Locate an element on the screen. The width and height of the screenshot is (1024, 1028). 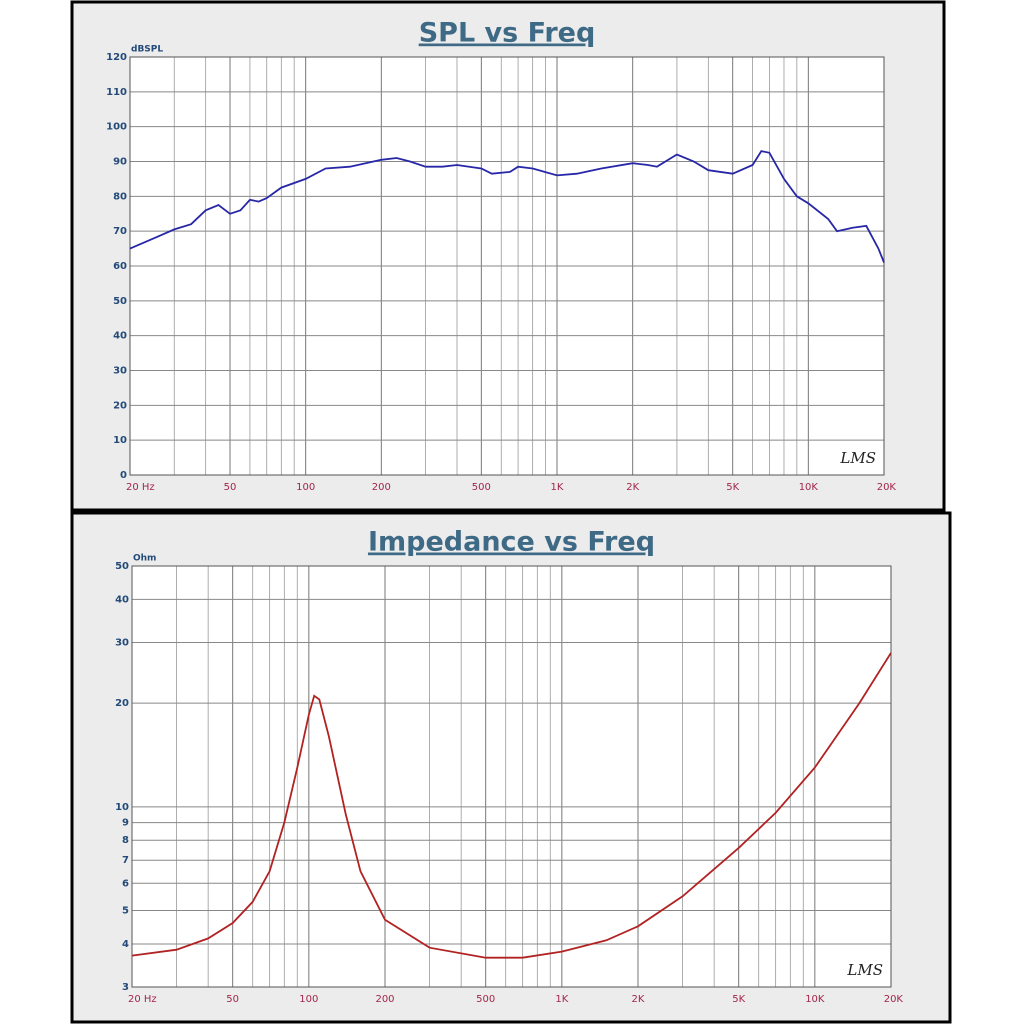
y-tick-label: 8 is located at coordinates (125, 840).